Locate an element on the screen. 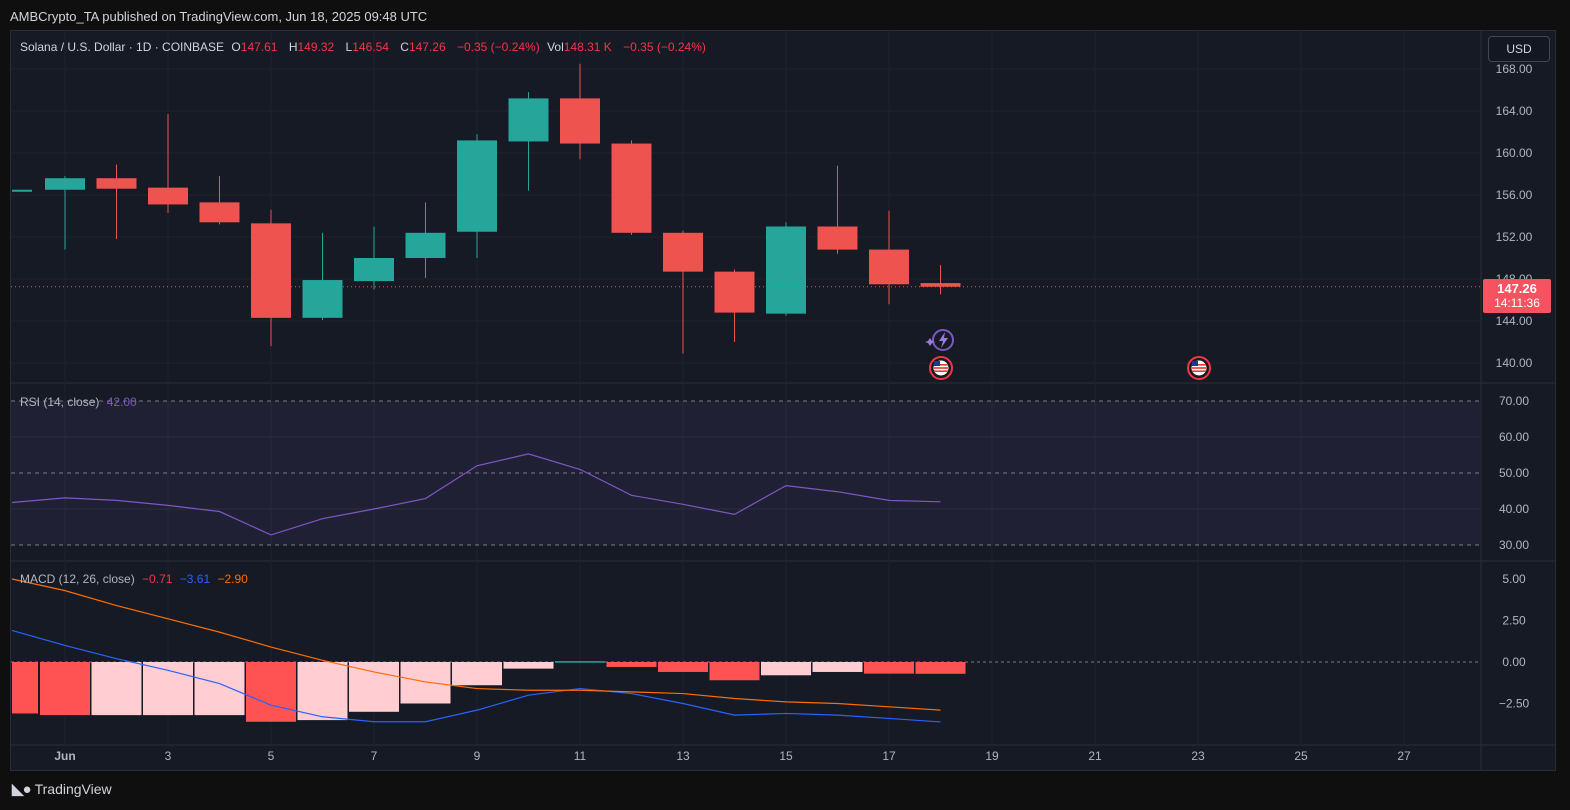 This screenshot has height=810, width=1570. last-price-tag: 147.26 14:11:36 is located at coordinates (1517, 296).